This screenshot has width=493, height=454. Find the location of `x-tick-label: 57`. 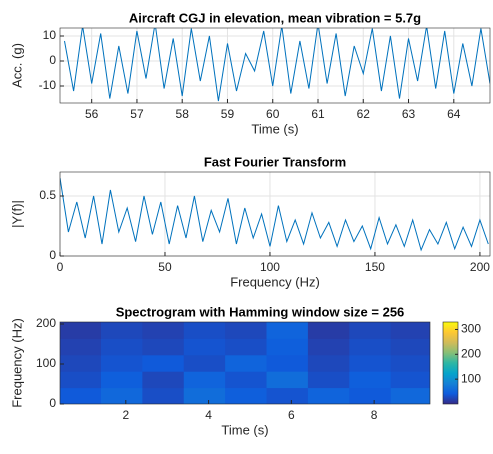

x-tick-label: 57 is located at coordinates (137, 114).